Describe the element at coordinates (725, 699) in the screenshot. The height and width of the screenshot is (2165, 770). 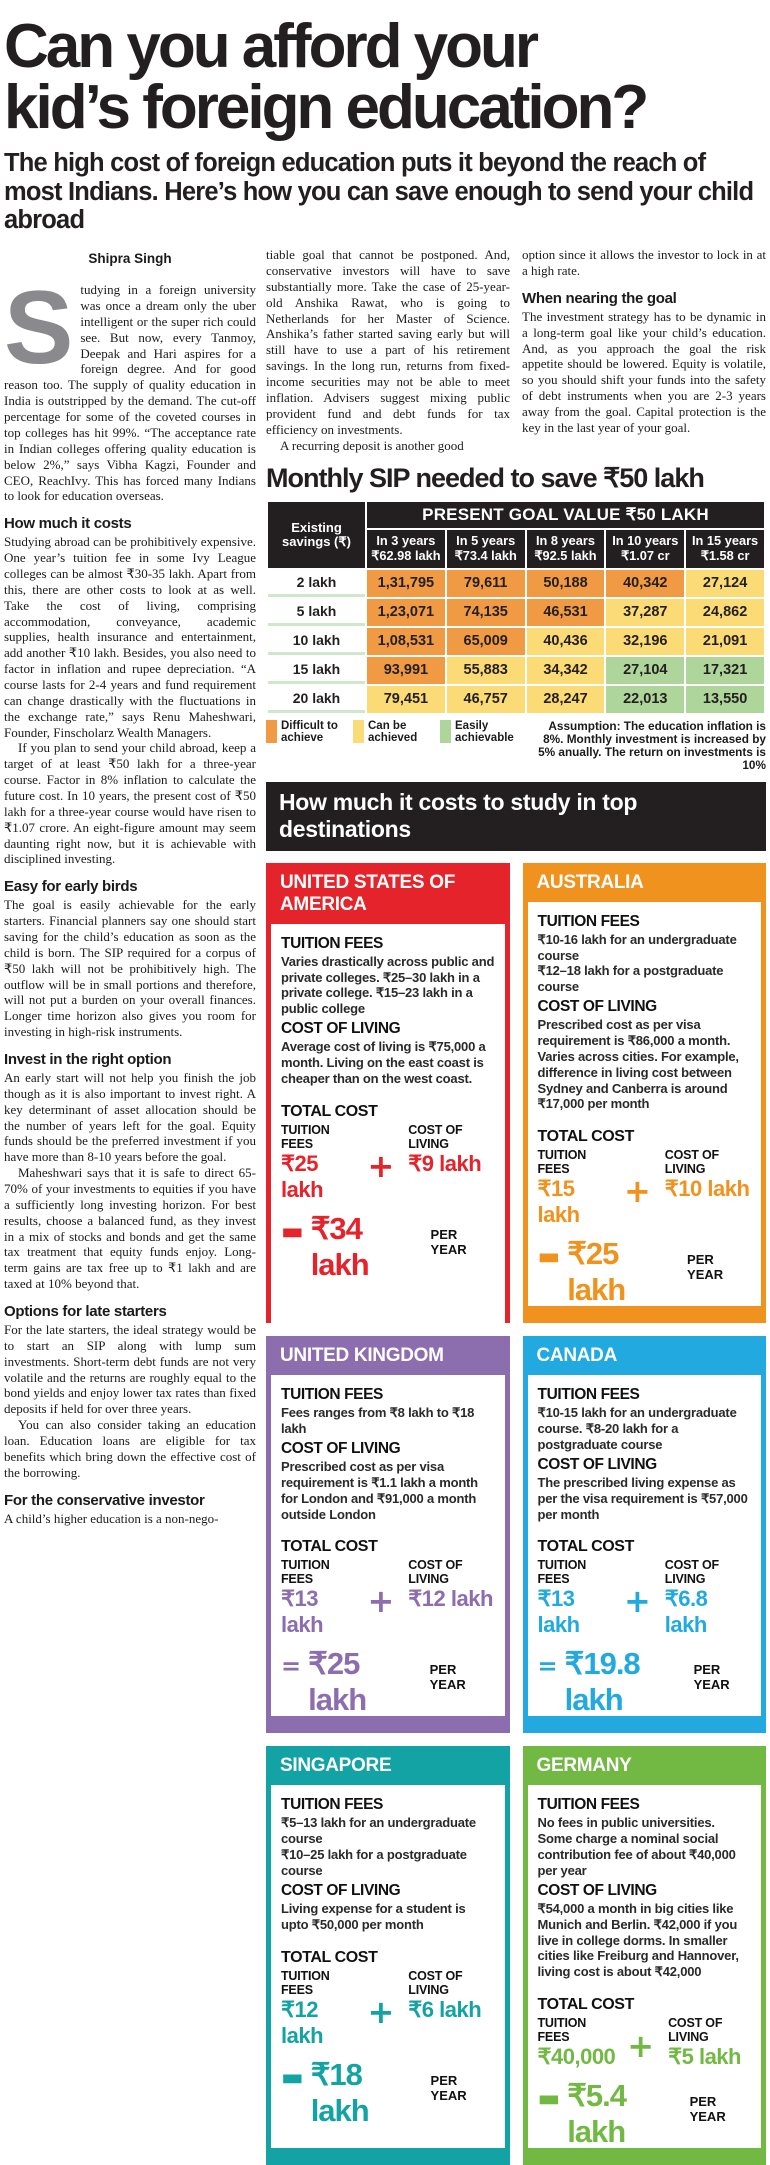
I see `table-cell: 13,550` at that location.